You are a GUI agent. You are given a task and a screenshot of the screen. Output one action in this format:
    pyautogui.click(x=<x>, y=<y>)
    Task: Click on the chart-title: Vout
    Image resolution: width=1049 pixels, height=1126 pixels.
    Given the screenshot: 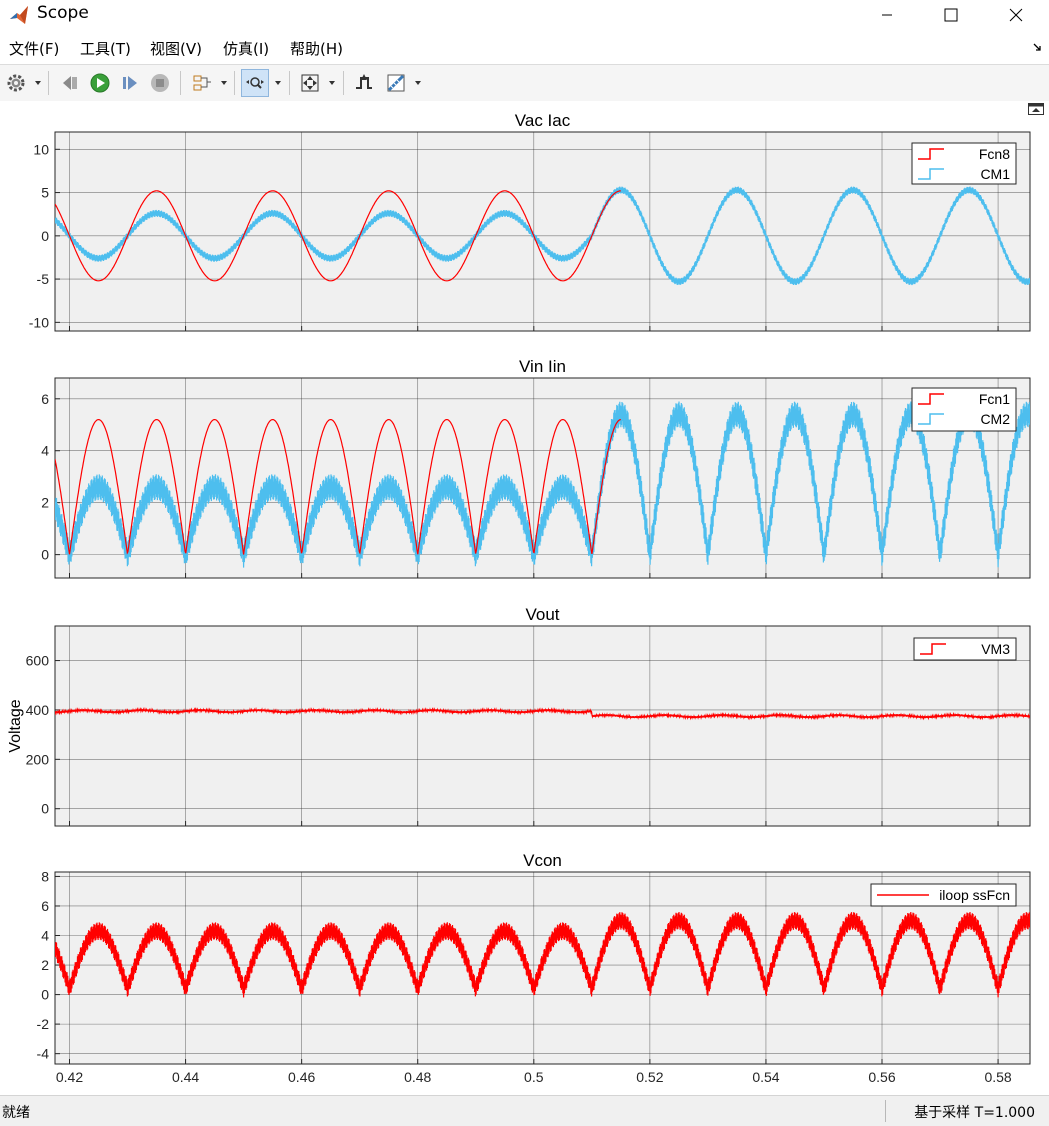 What is the action you would take?
    pyautogui.click(x=542, y=614)
    